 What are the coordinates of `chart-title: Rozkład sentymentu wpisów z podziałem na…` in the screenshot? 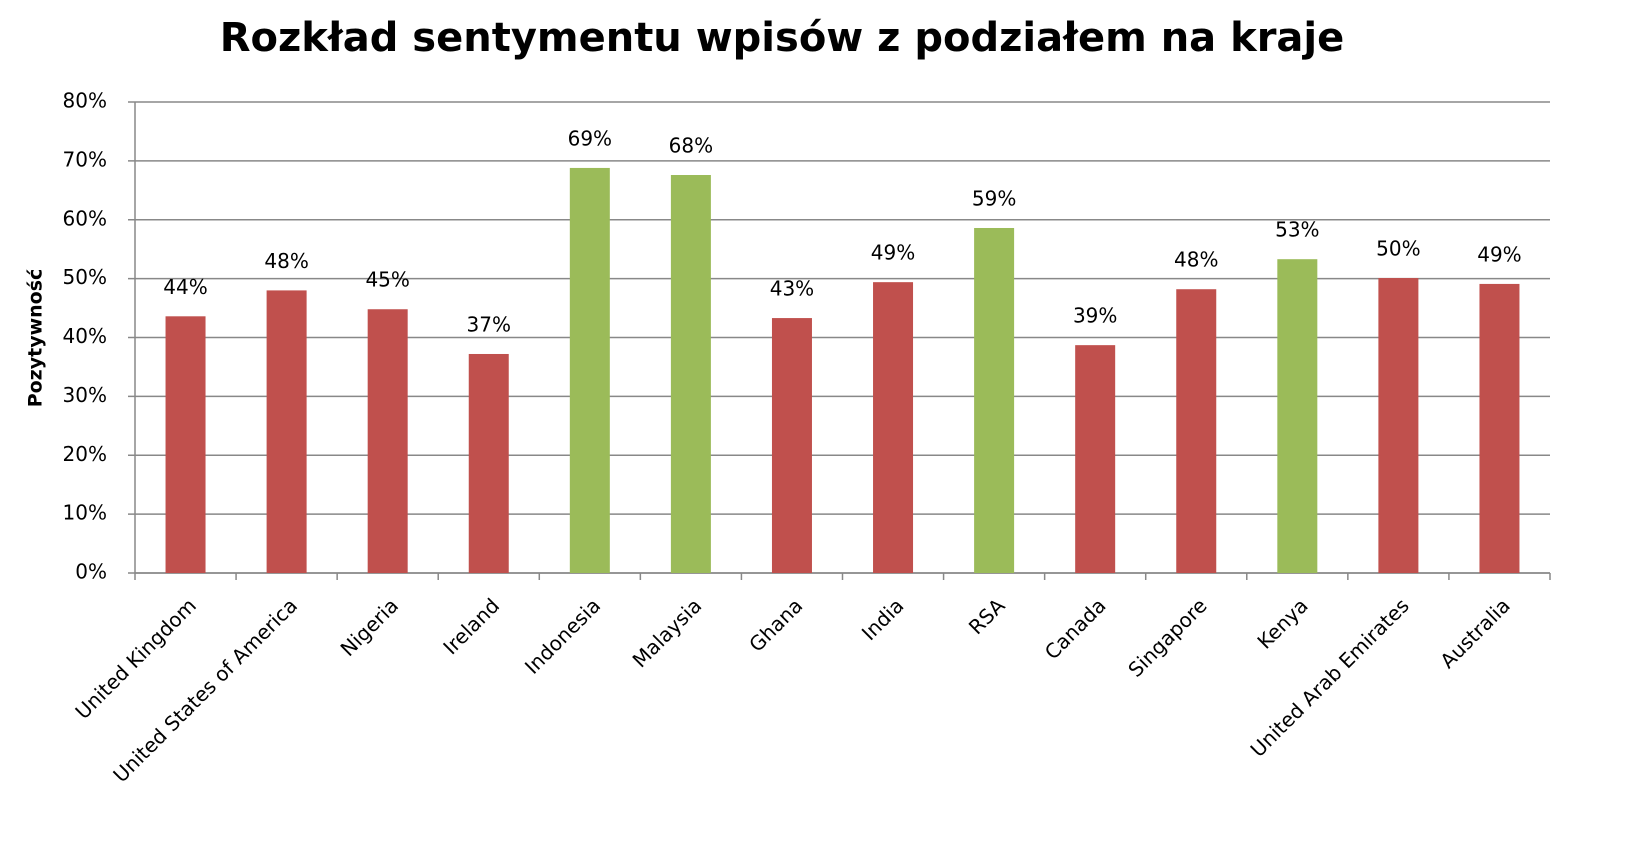 It's located at (782, 38).